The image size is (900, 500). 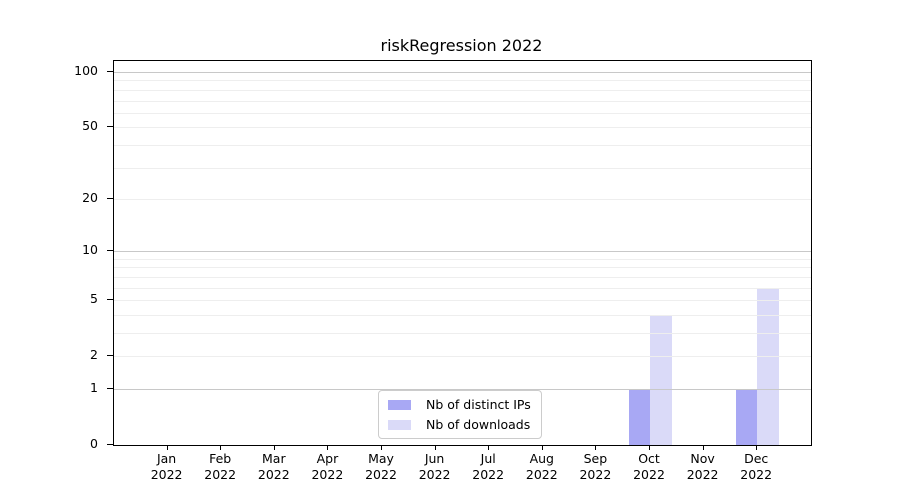 What do you see at coordinates (90, 126) in the screenshot?
I see `y-tick-label: 50` at bounding box center [90, 126].